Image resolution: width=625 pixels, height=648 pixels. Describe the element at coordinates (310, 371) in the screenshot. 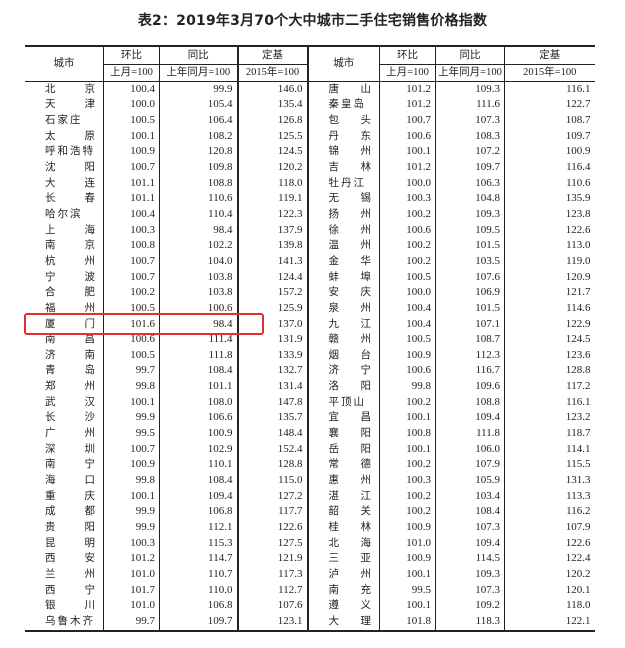

I see `table-row: 青岛 99.7 108.4 132.7 济宁 100.6 116.7 128.8` at that location.